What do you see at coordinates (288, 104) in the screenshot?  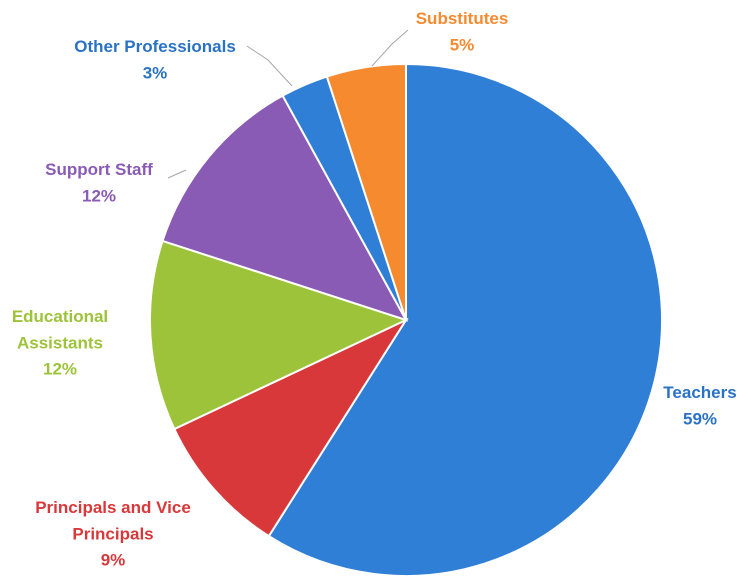 I see `leader-lines` at bounding box center [288, 104].